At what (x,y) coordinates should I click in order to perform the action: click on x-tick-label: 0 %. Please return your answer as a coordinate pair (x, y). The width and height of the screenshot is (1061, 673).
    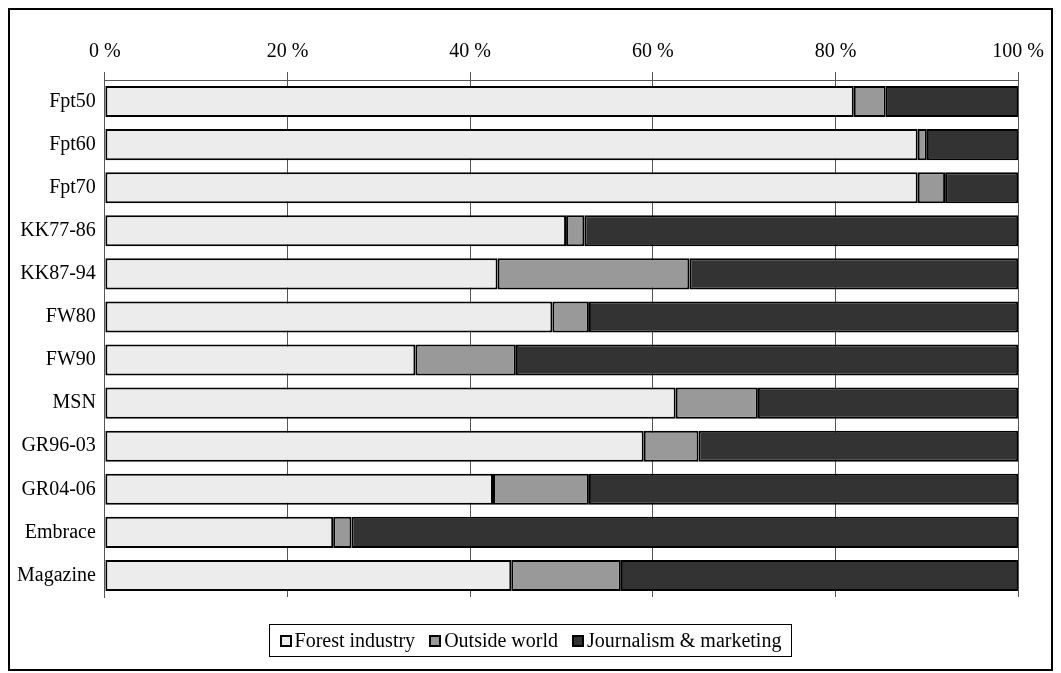
    Looking at the image, I should click on (105, 50).